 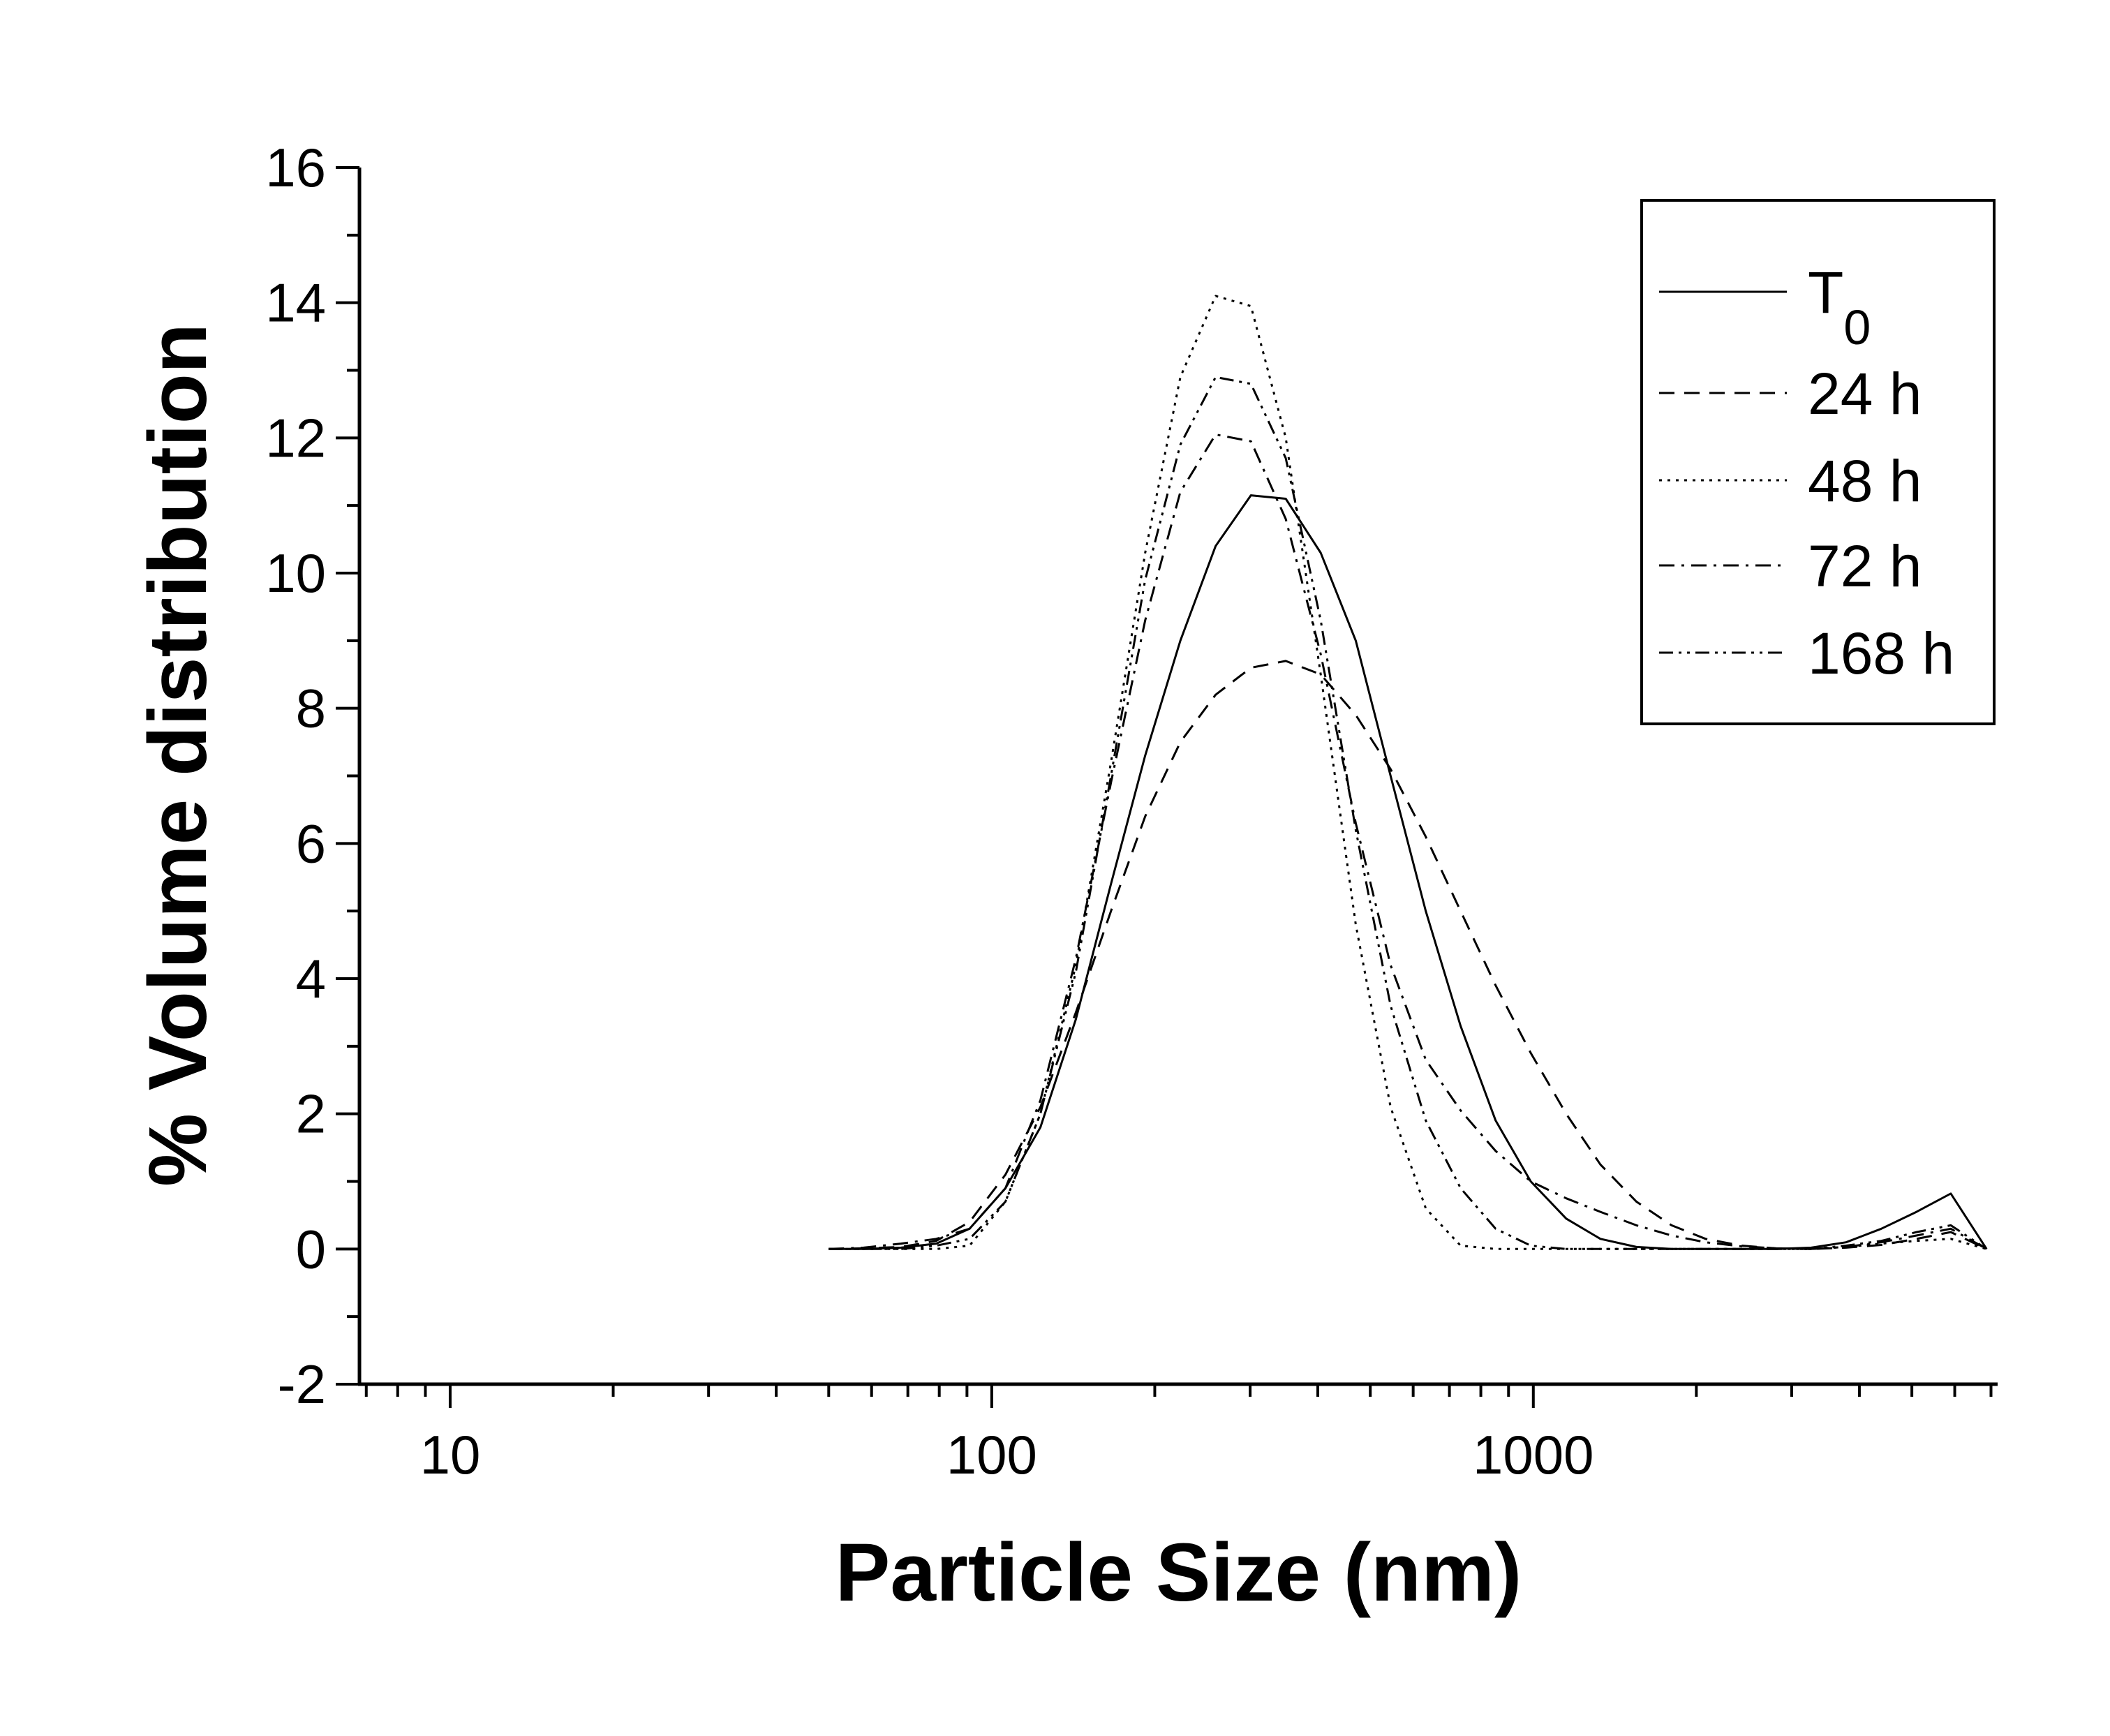 I want to click on legend-label: 24 h, so click(x=1865, y=393).